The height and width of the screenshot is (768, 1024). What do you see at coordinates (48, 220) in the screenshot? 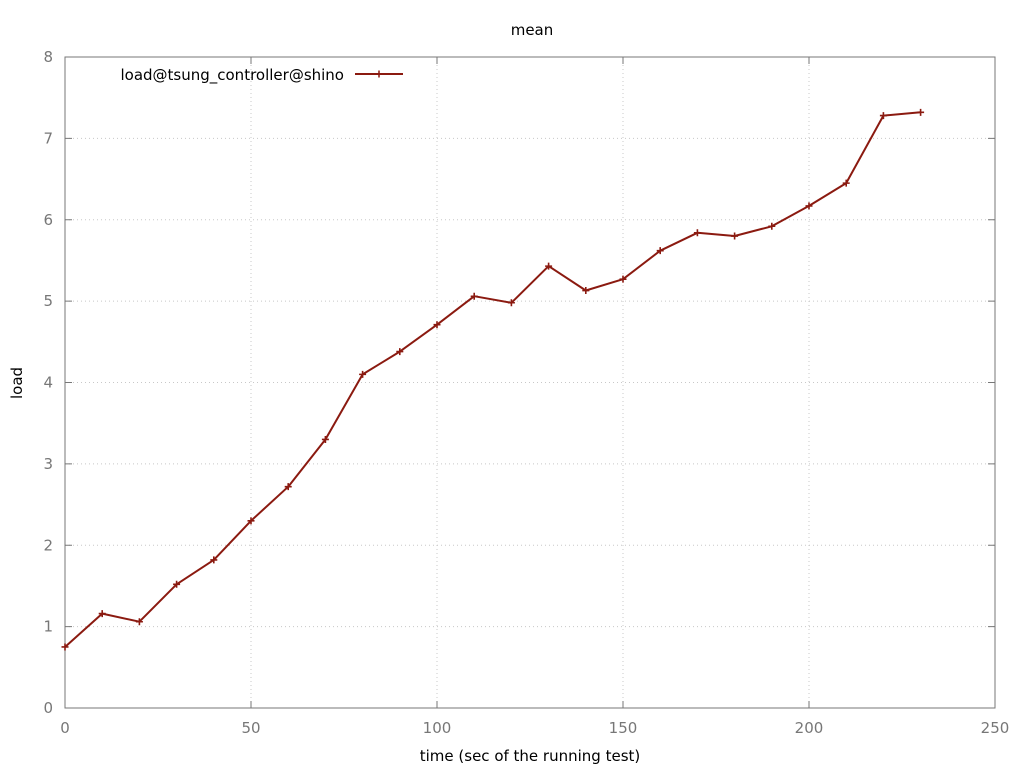
I see `y-tick-label: 6` at bounding box center [48, 220].